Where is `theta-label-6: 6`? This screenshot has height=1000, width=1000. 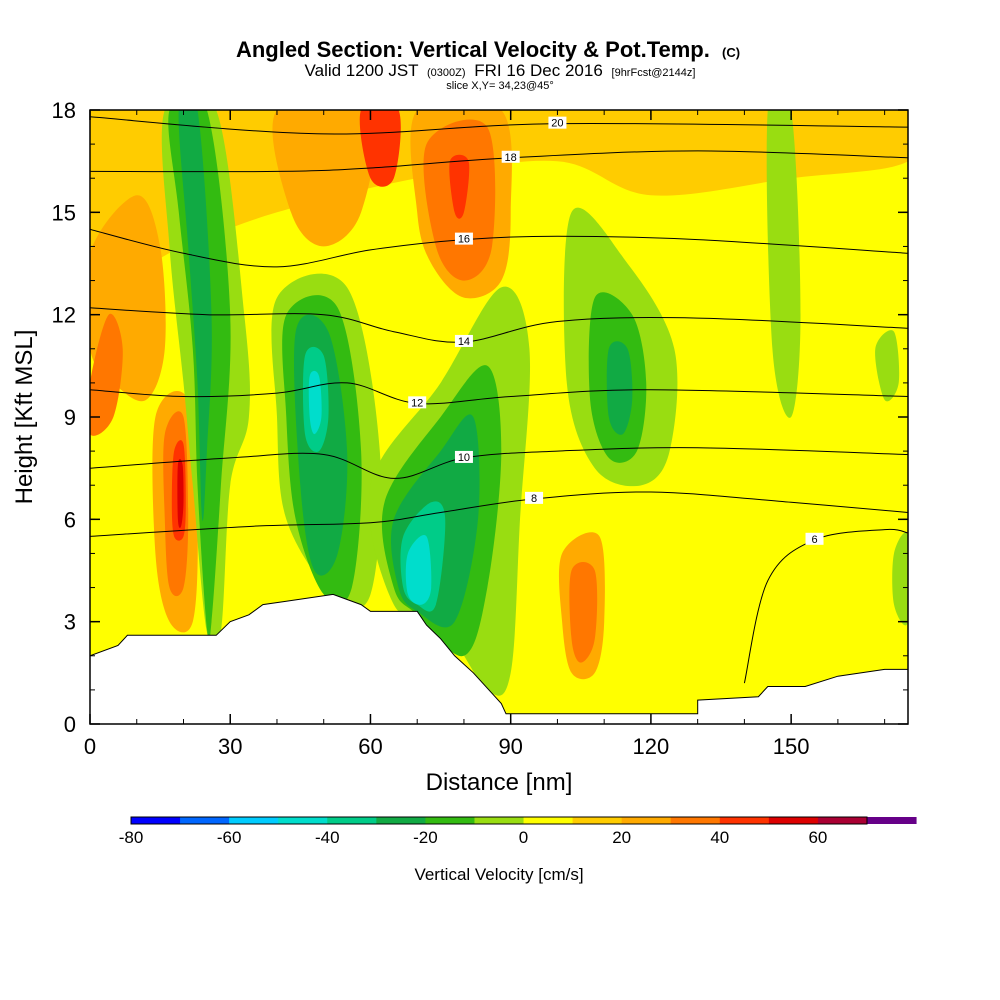
theta-label-6: 6 is located at coordinates (814, 540).